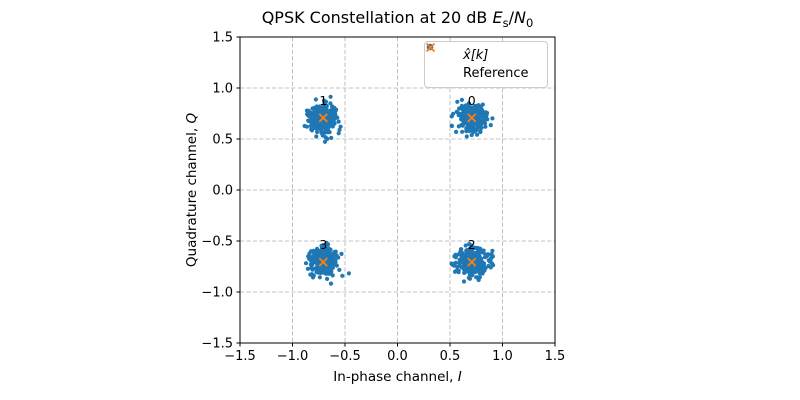 The height and width of the screenshot is (400, 800). I want to click on y-tick-label: −1.5, so click(217, 344).